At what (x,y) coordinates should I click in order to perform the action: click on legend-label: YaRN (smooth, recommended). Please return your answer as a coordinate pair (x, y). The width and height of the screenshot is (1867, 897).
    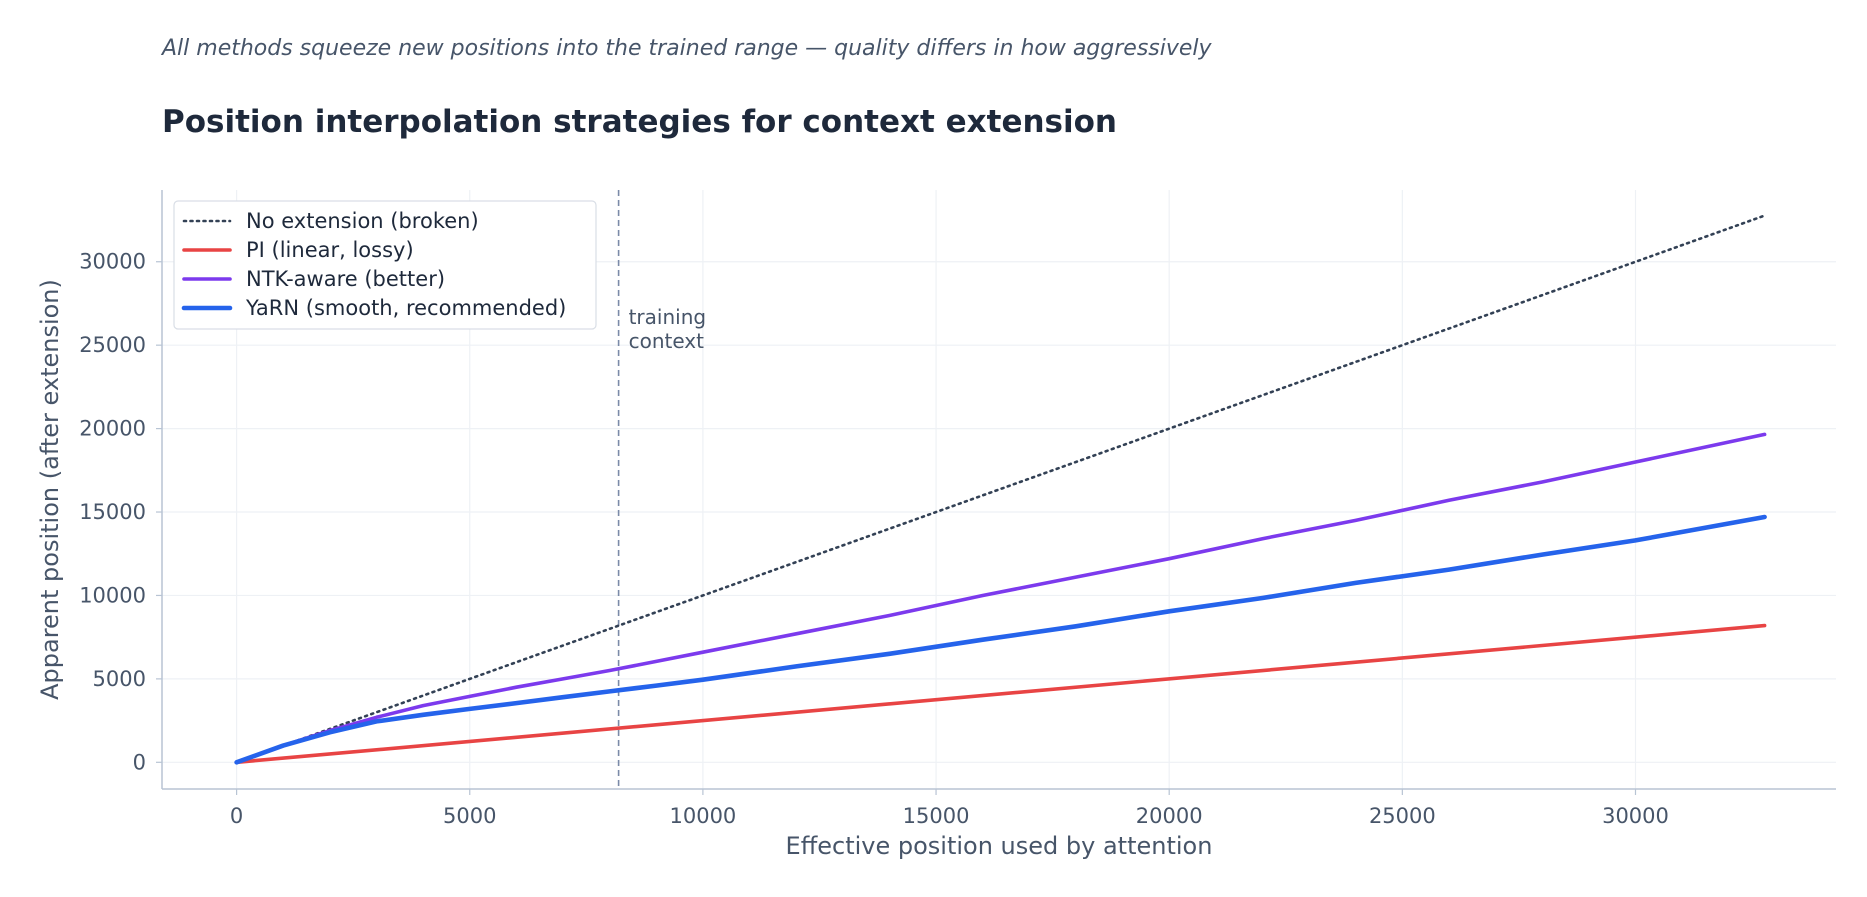
    Looking at the image, I should click on (405, 308).